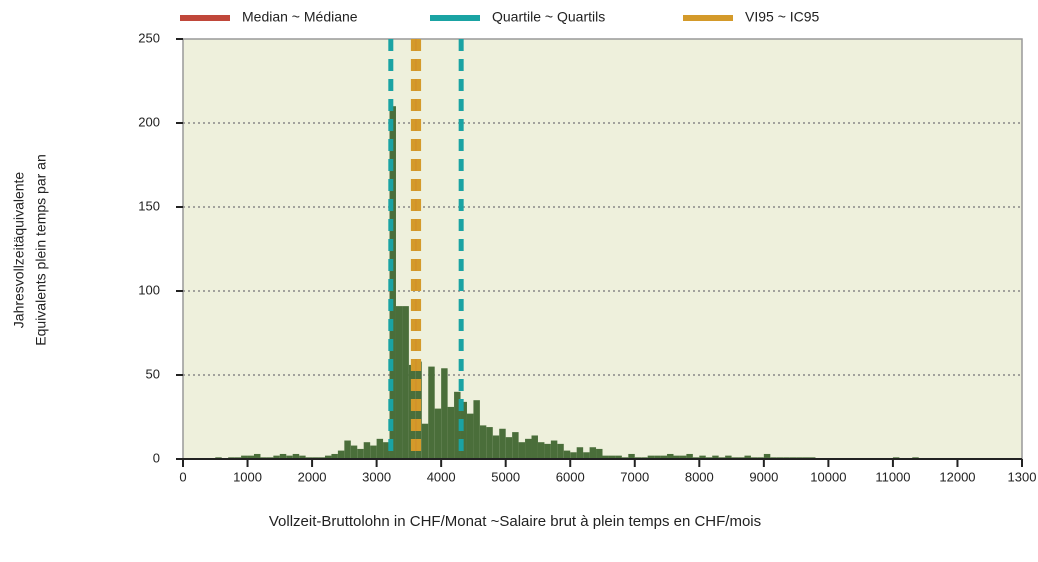  I want to click on y-tick-label: 0, so click(156, 457).